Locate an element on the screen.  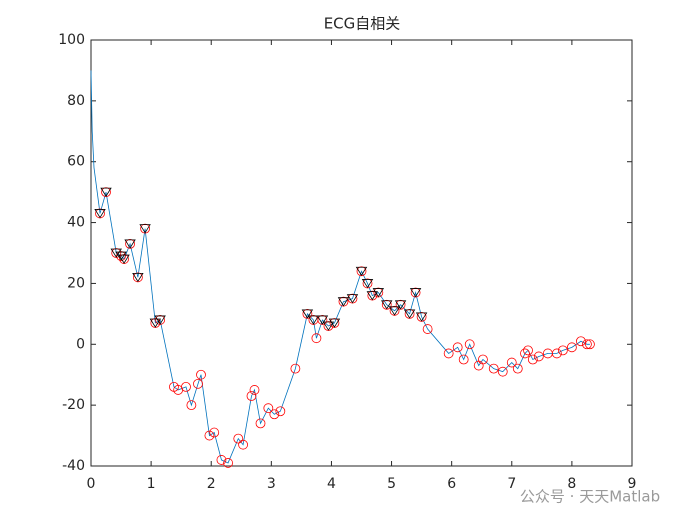
x-tick-label: 6 is located at coordinates (451, 484).